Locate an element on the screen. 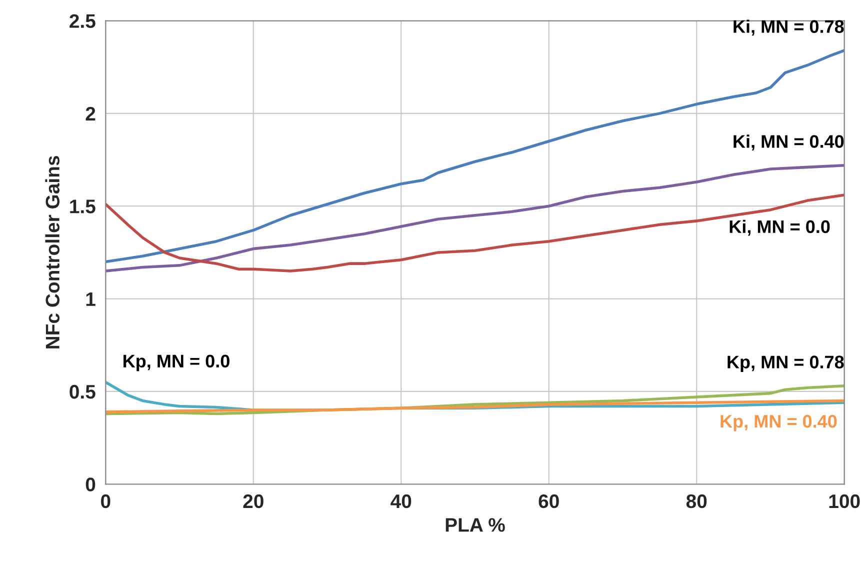 This screenshot has height=561, width=866. x-tick-label: 40 is located at coordinates (401, 501).